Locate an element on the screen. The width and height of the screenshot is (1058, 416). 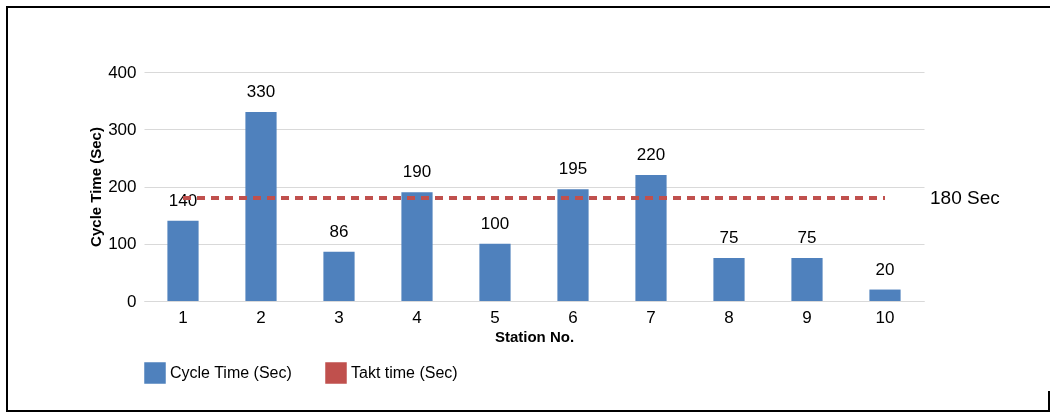
x-tick-label: 1 is located at coordinates (183, 317).